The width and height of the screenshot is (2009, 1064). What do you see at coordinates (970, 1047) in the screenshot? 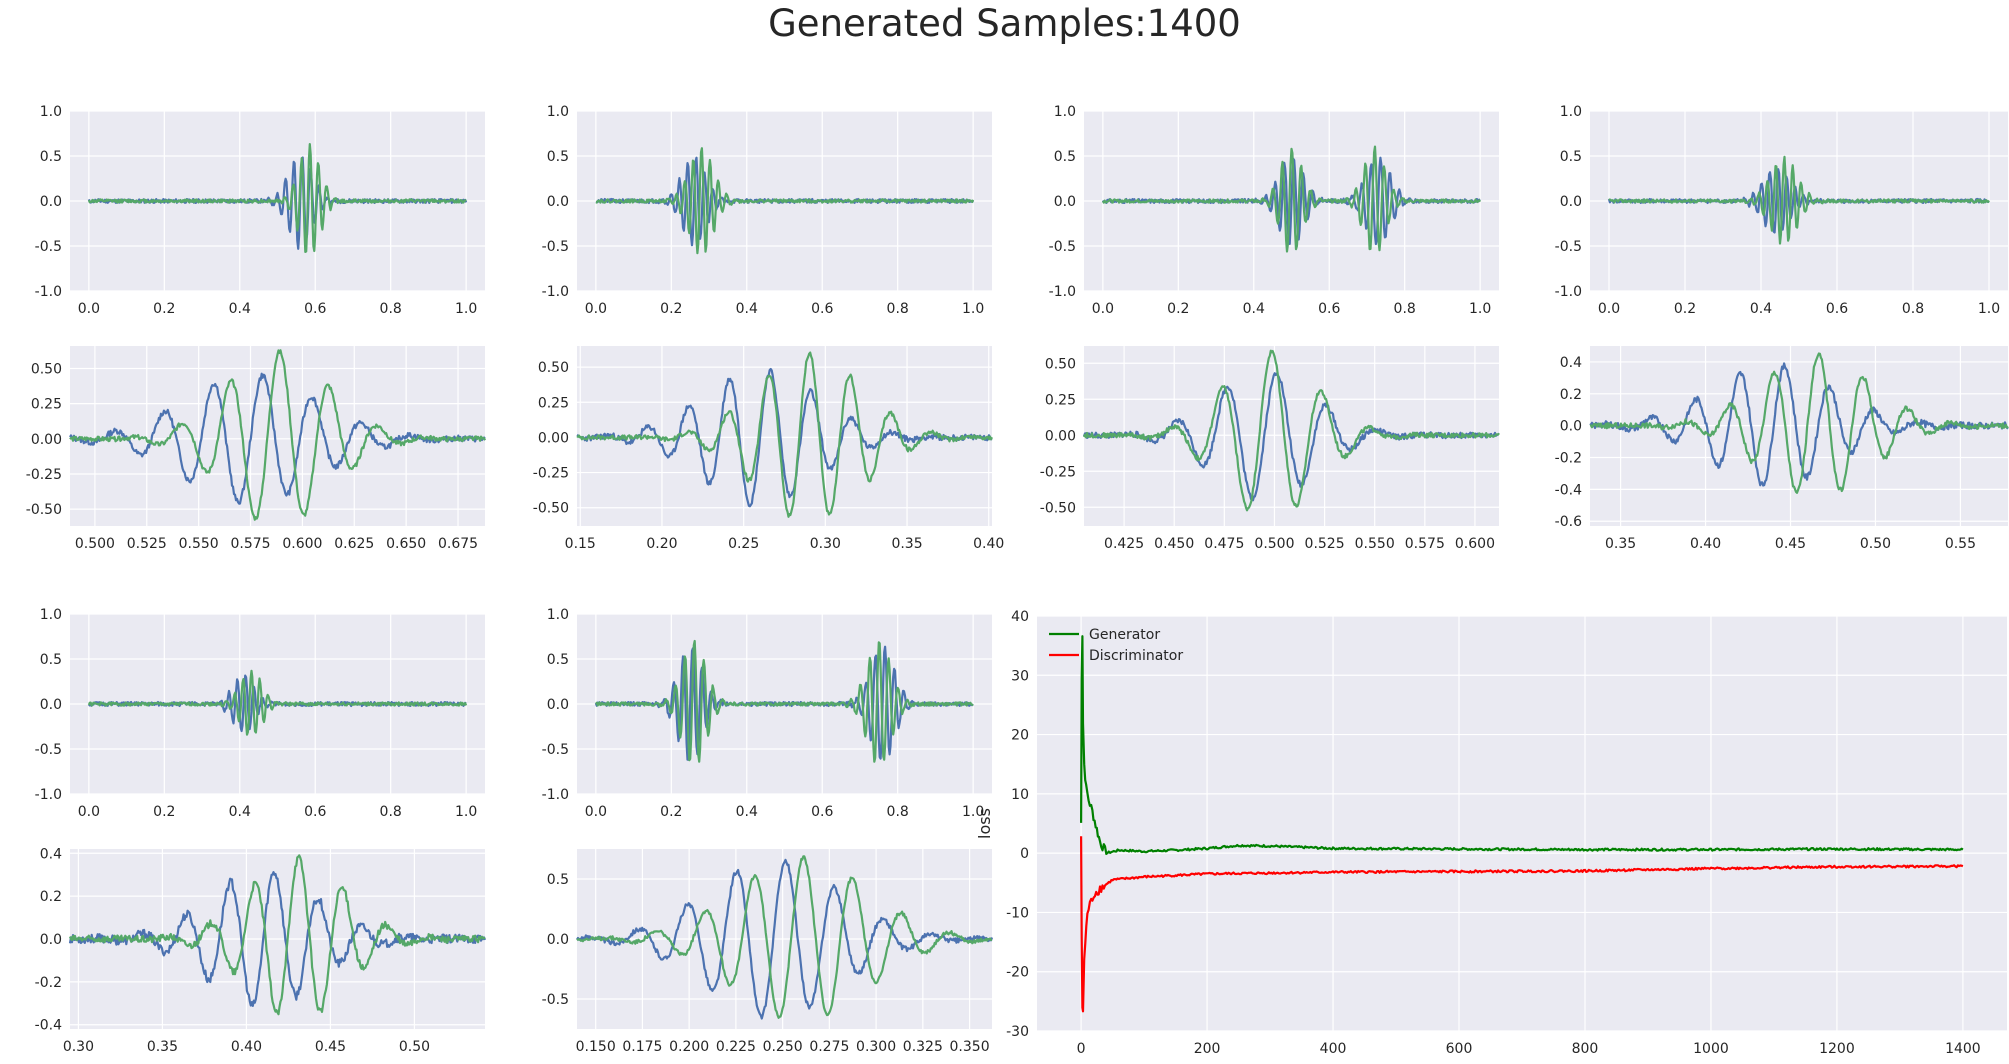
I see `x-tick-label: 0.350` at bounding box center [970, 1047].